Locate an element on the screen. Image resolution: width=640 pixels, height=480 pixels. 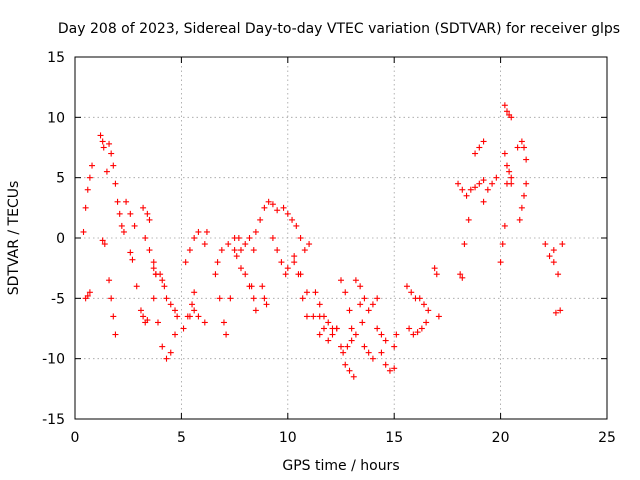
series-arc-h is located at coordinates (131, 256).